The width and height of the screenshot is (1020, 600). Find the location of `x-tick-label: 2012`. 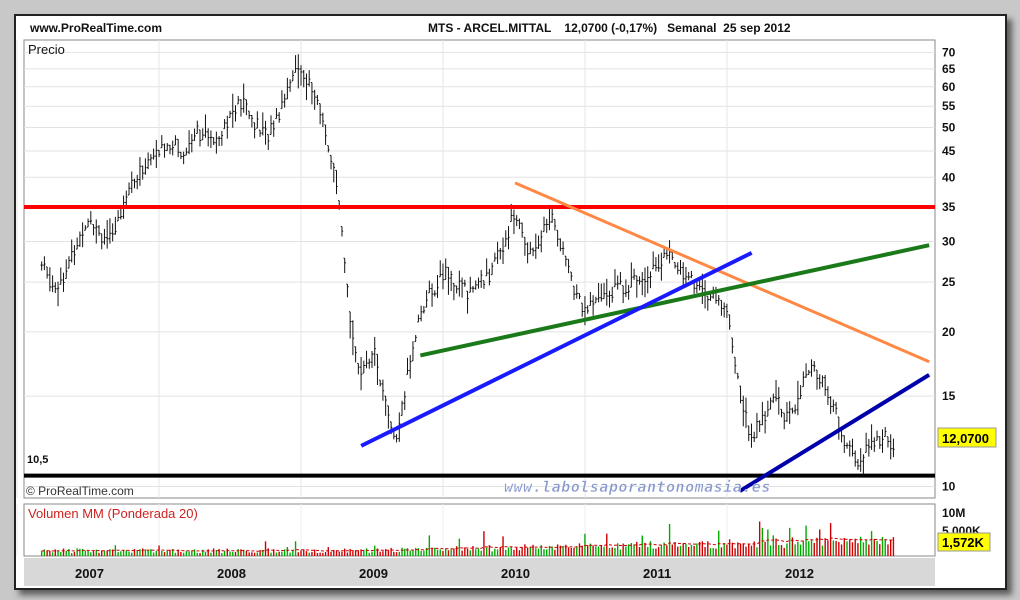

x-tick-label: 2012 is located at coordinates (799, 573).